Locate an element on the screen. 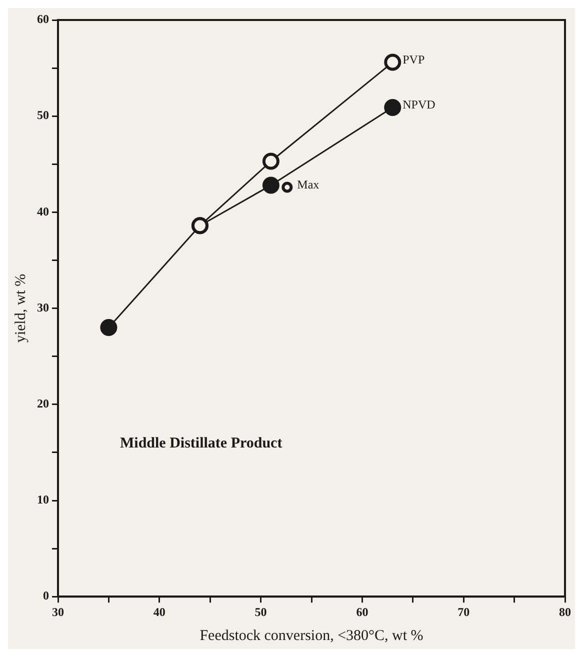  y-tick-label: 10 is located at coordinates (43, 499).